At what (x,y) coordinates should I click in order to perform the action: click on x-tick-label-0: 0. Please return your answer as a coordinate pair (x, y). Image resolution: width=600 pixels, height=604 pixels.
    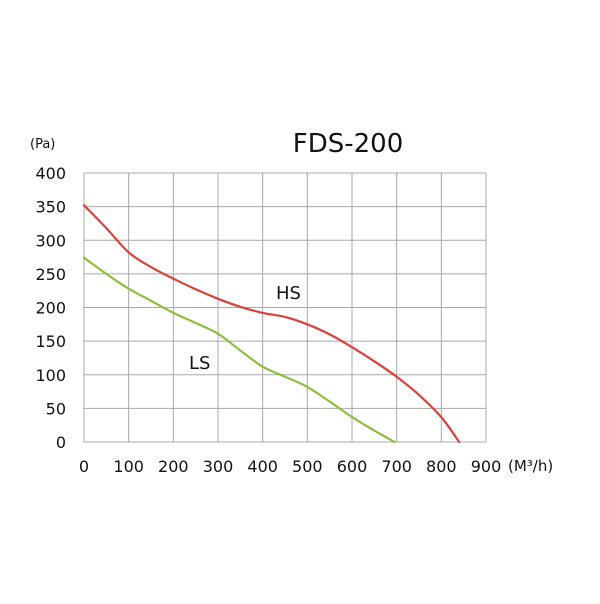
    Looking at the image, I should click on (84, 466).